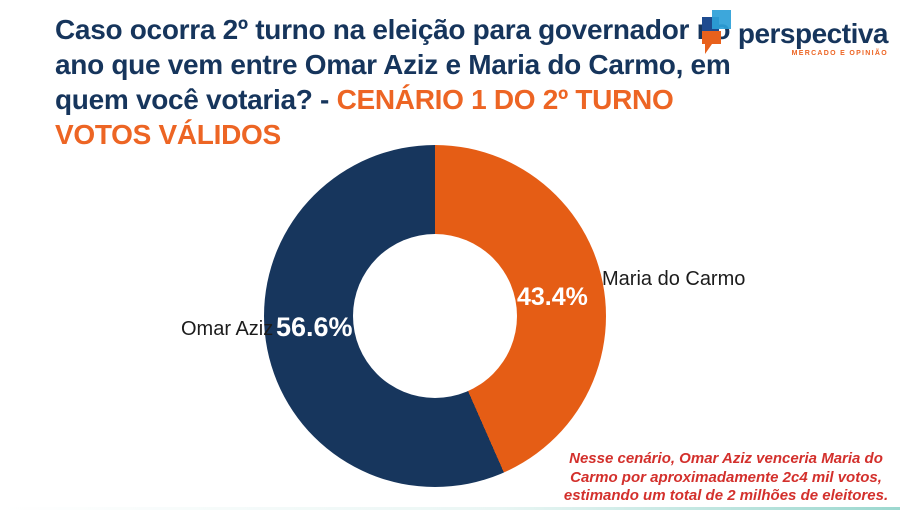  What do you see at coordinates (674, 279) in the screenshot?
I see `slice-label-maria-do-carmo: Maria do Carmo` at bounding box center [674, 279].